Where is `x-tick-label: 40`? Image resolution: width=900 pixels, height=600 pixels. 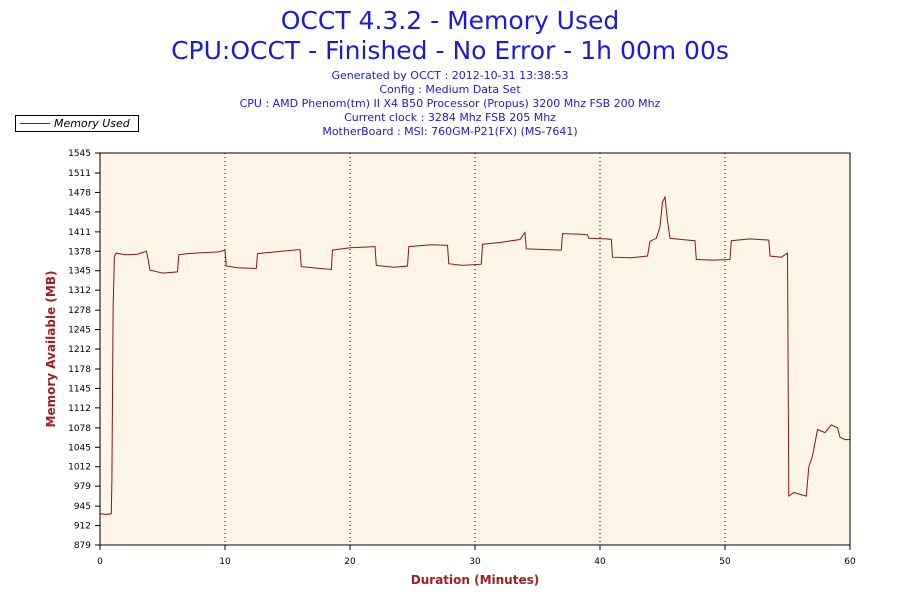 x-tick-label: 40 is located at coordinates (600, 562).